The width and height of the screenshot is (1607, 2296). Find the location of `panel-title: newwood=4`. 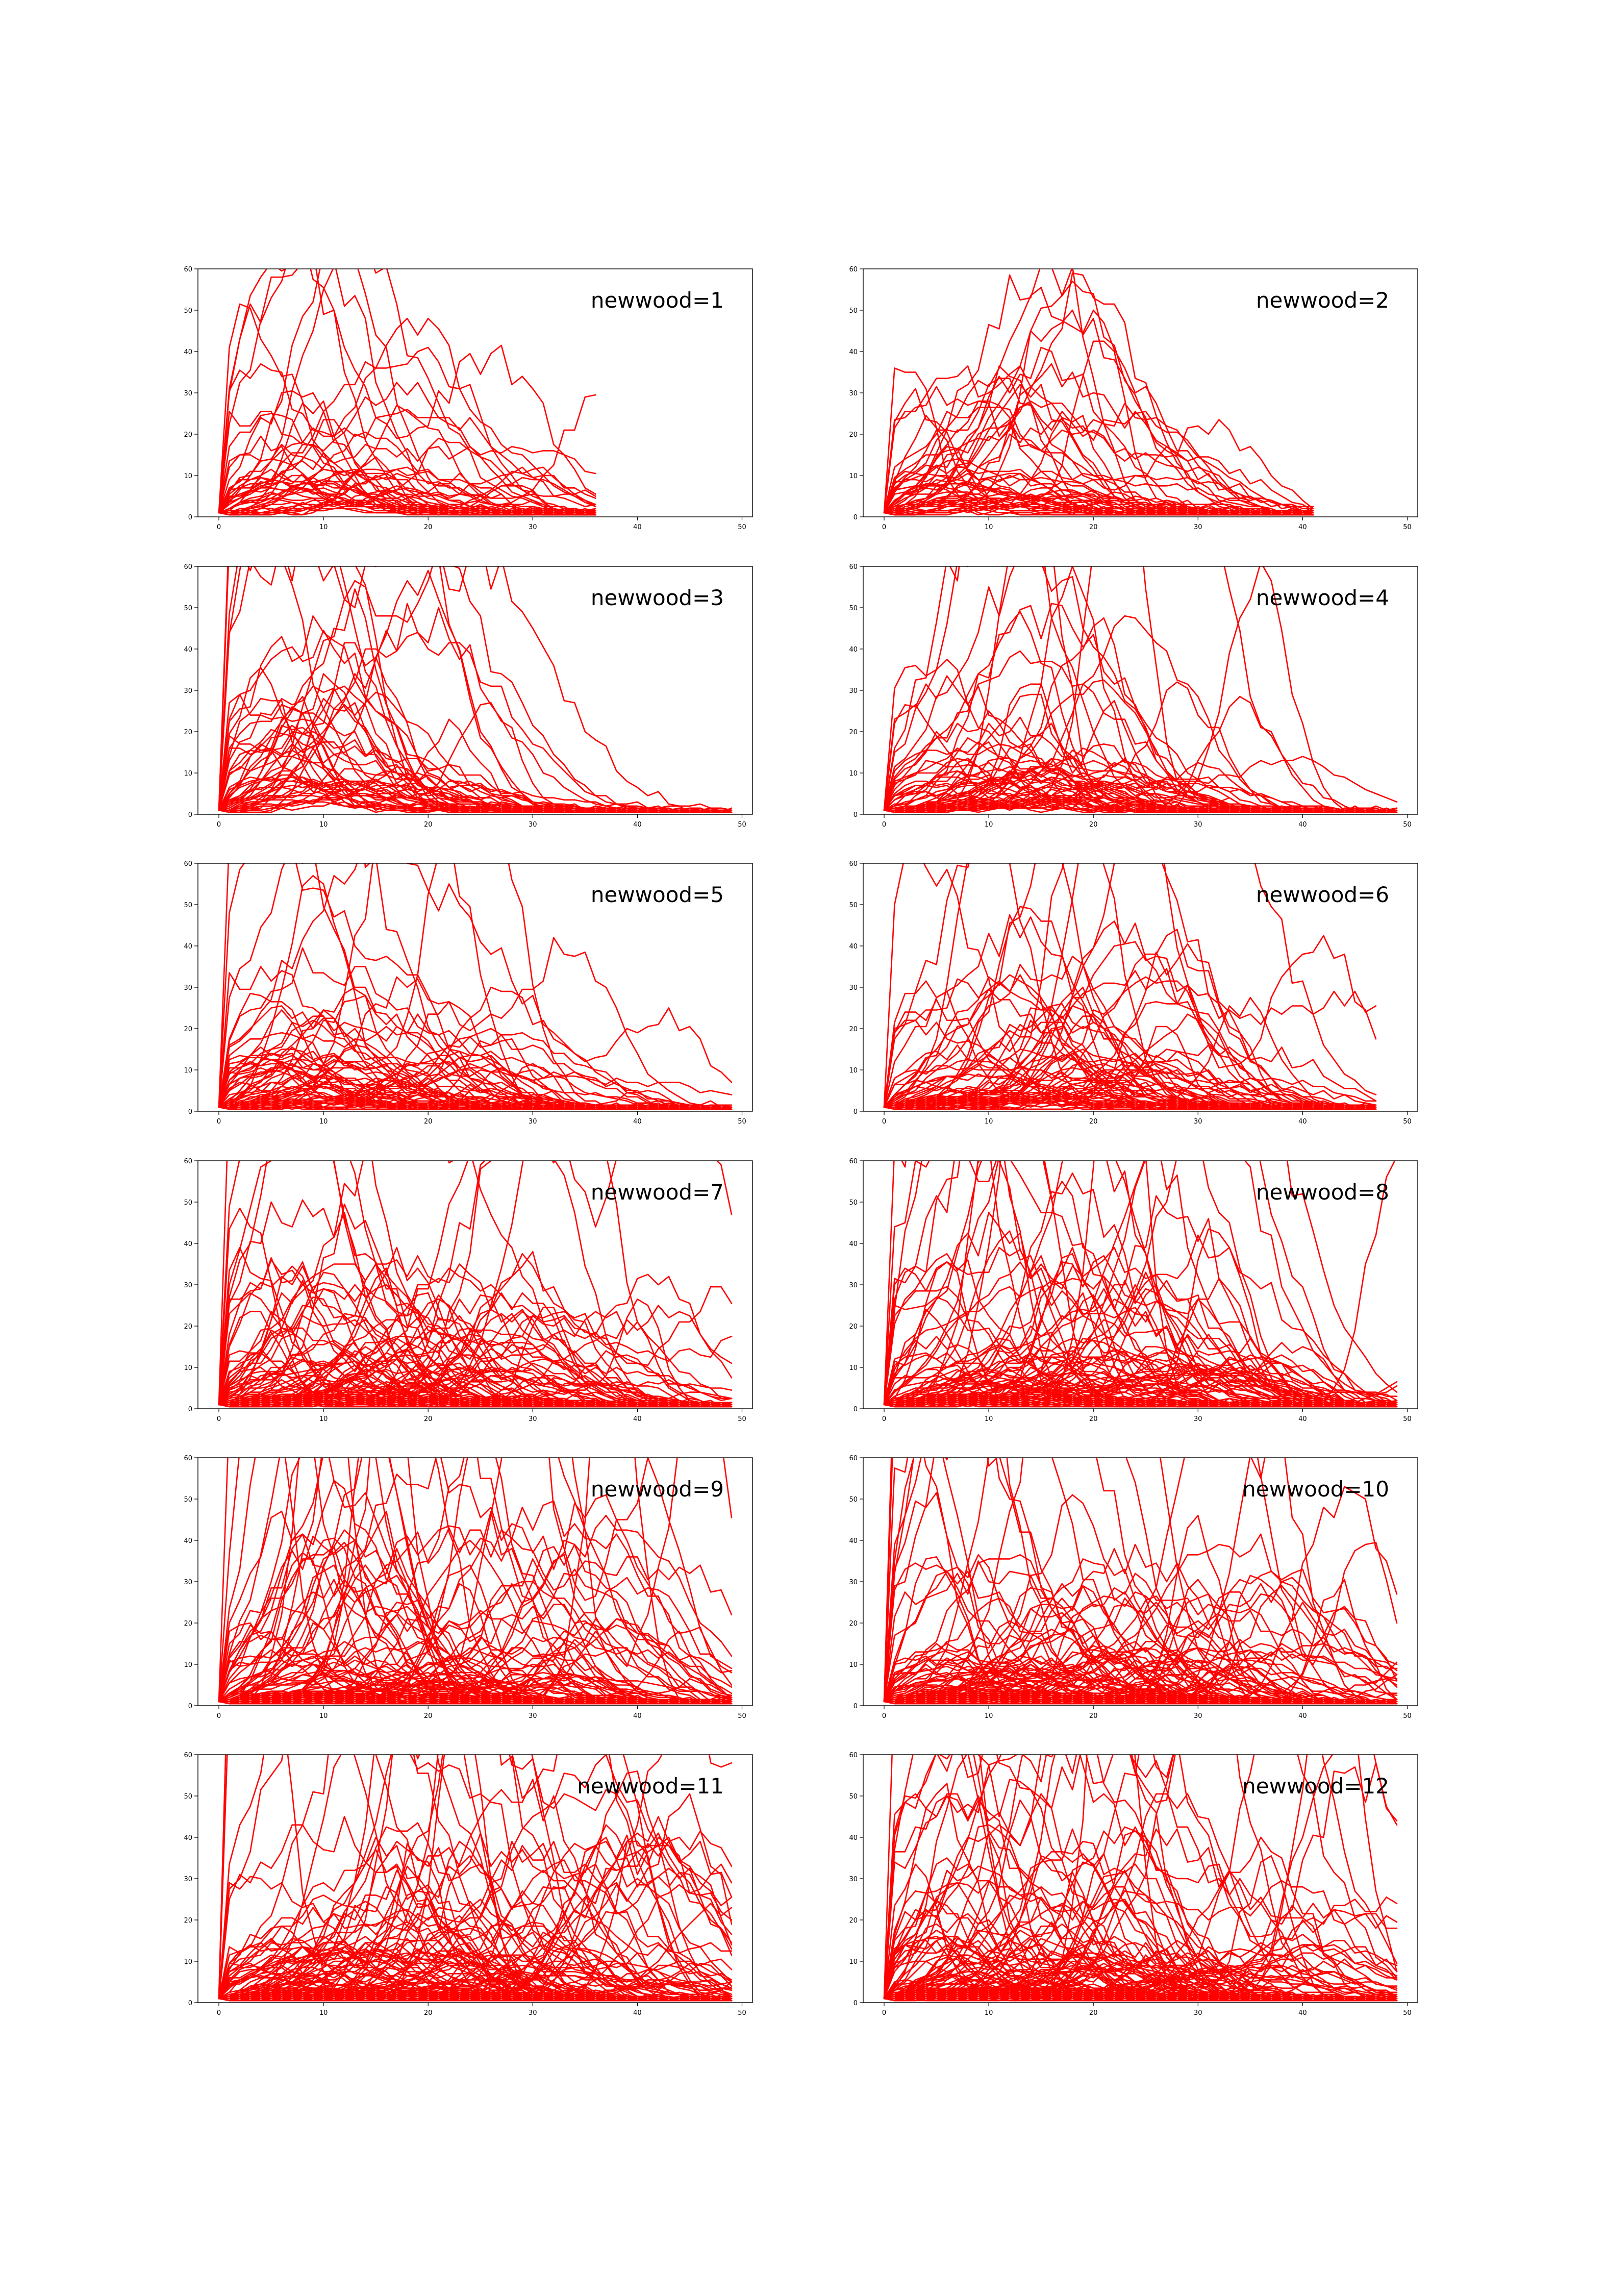

panel-title: newwood=4 is located at coordinates (1322, 598).